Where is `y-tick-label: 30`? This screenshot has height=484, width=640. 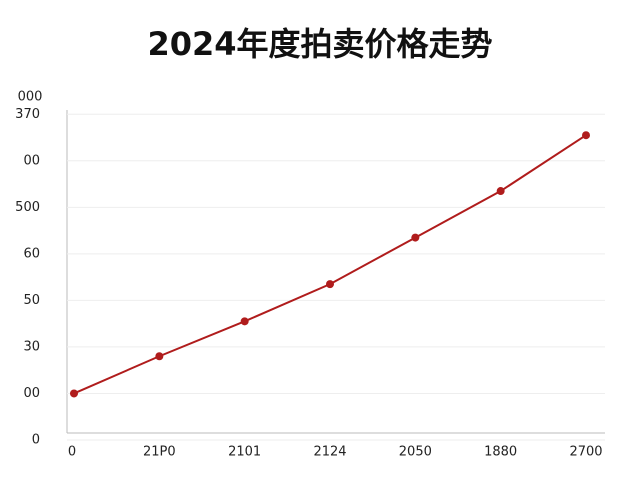
y-tick-label: 30 is located at coordinates (31, 346).